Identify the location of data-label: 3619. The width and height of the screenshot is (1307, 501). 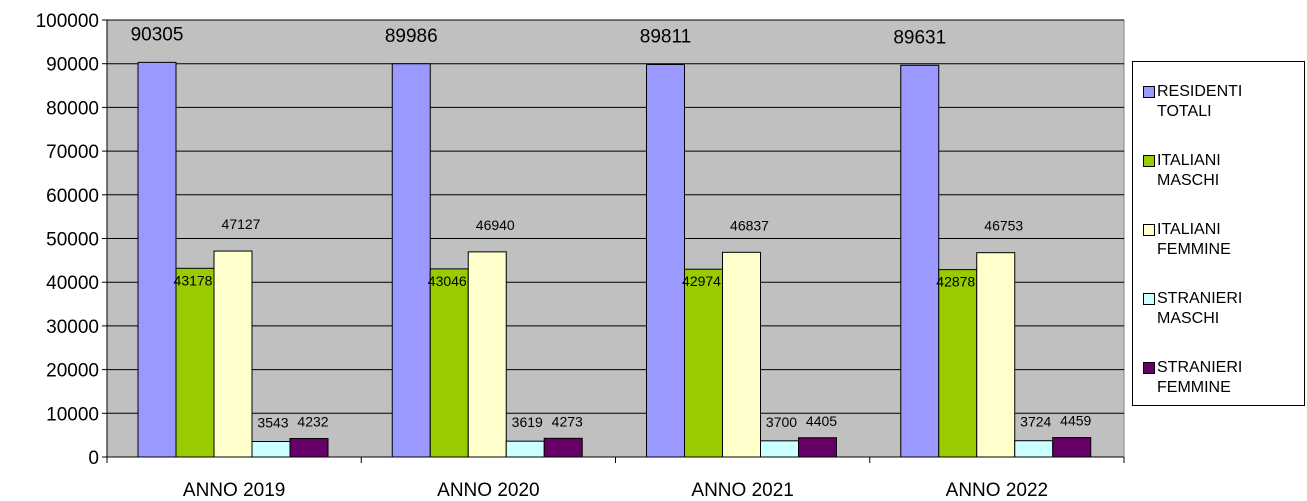
(527, 422).